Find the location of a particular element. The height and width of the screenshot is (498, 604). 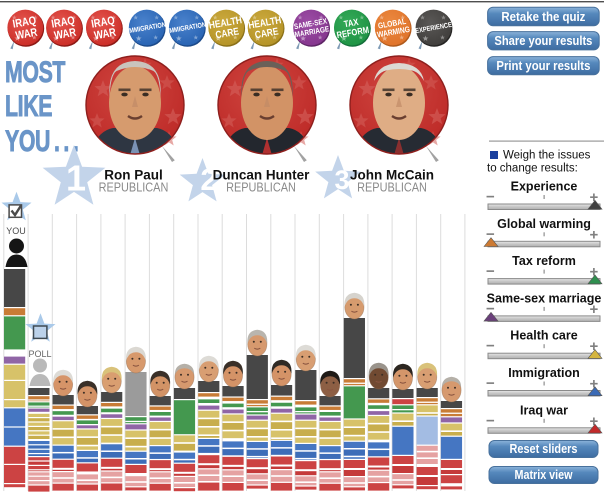

svg-text: Reset sliders is located at coordinates (544, 449).